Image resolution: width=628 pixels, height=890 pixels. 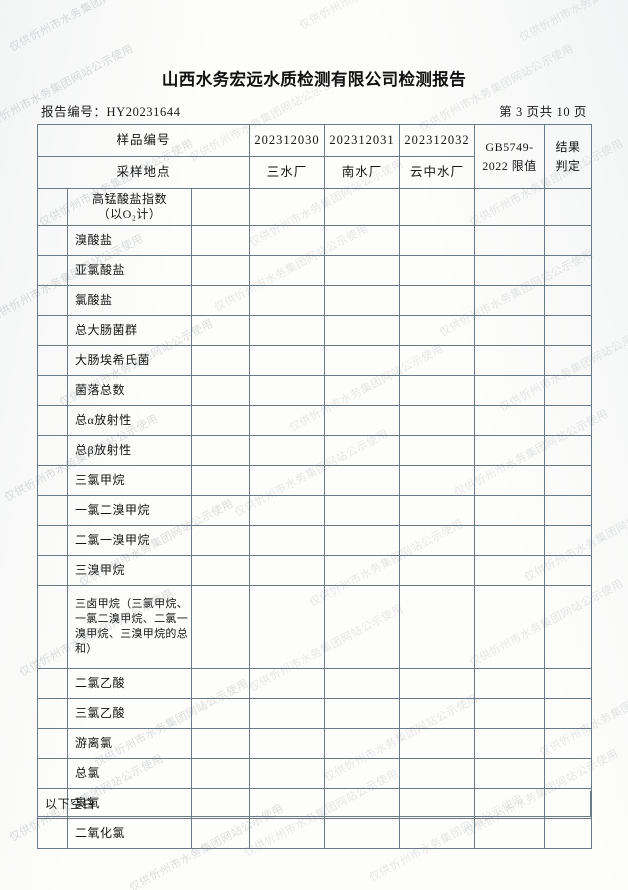 I want to click on parameter-name-text: 三卤甲烷（三氯甲烷、一氯二溴甲烷、二氯一溴甲烷、三溴甲烷的总和）, so click(x=131, y=626).